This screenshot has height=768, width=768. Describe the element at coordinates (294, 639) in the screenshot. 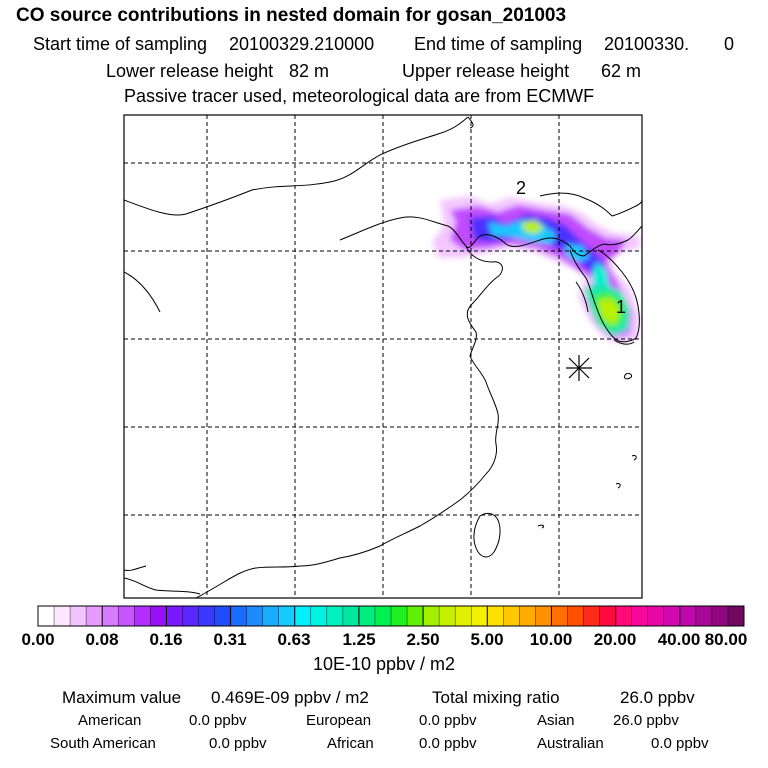

I see `colorbar-tick-label: 0.63` at that location.